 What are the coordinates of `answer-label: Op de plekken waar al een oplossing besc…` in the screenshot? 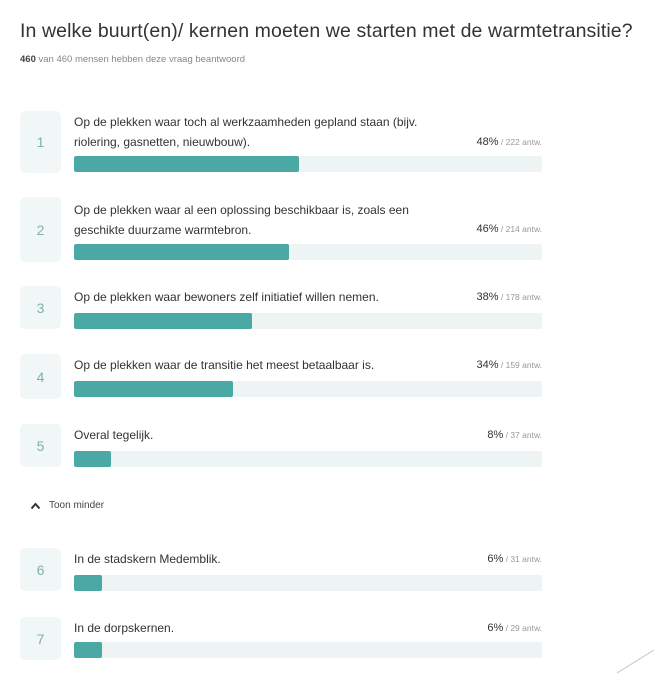 It's located at (241, 220).